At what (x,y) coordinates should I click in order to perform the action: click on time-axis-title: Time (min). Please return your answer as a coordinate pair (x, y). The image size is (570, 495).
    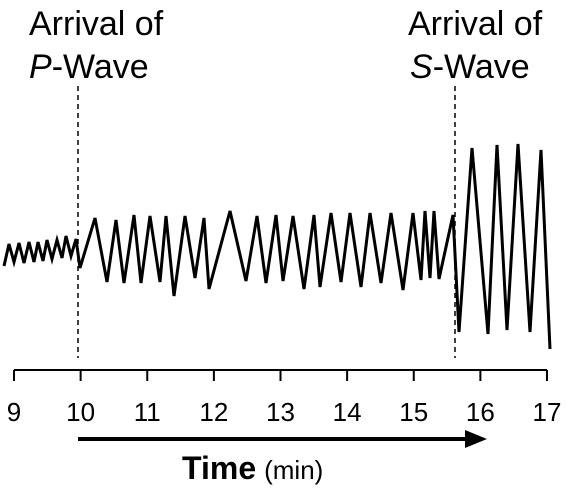
    Looking at the image, I should click on (252, 468).